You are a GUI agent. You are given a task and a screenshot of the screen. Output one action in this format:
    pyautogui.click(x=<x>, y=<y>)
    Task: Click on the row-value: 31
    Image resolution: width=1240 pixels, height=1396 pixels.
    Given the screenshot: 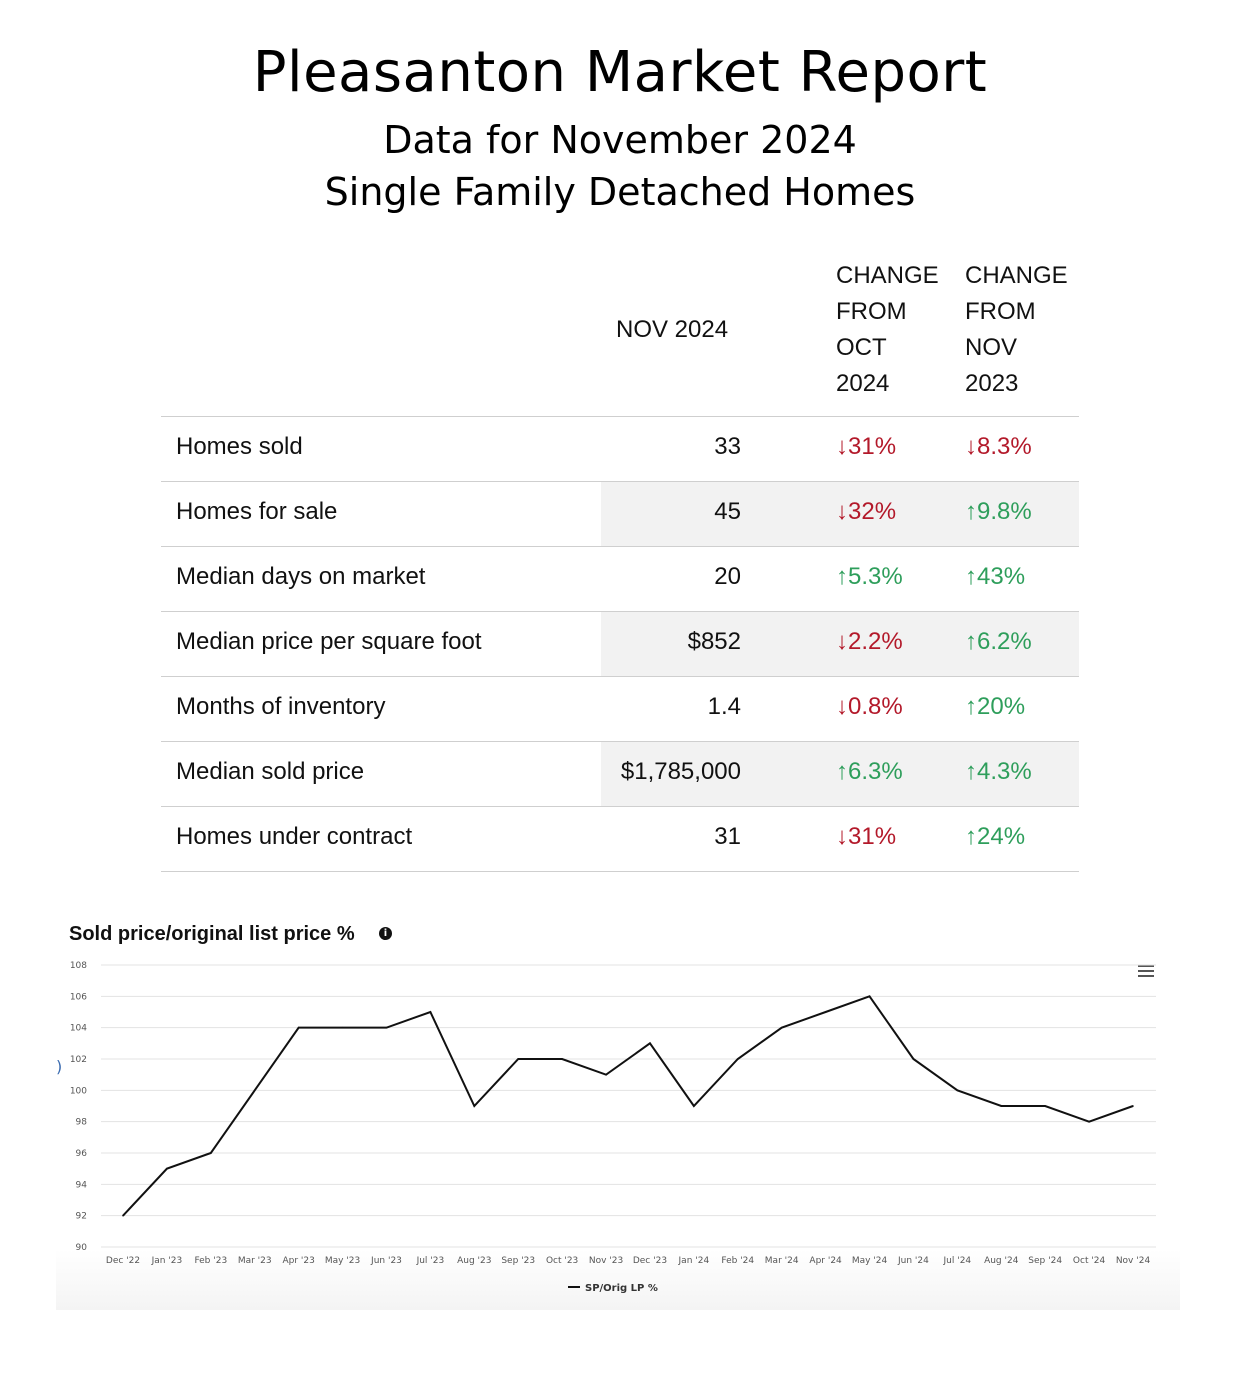 What is the action you would take?
    pyautogui.click(x=727, y=836)
    